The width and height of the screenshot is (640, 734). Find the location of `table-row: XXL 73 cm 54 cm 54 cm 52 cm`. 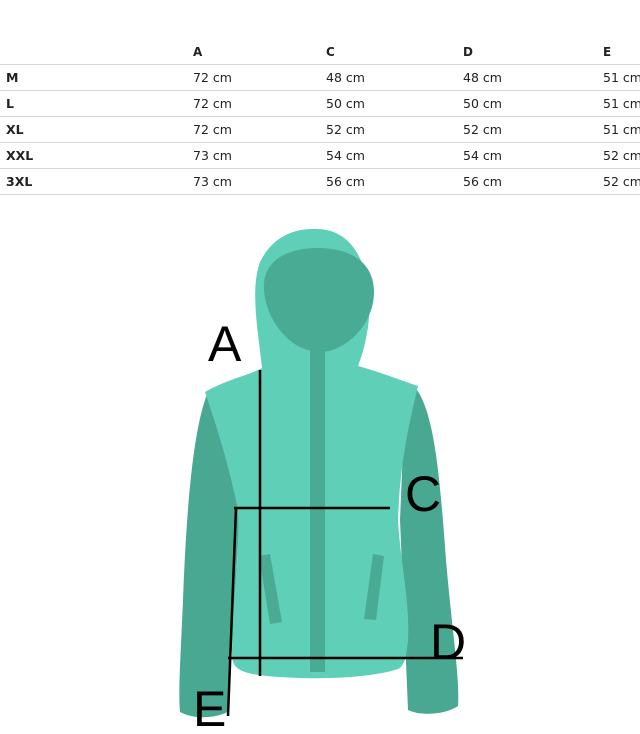

table-row: XXL 73 cm 54 cm 54 cm 52 cm is located at coordinates (320, 155).